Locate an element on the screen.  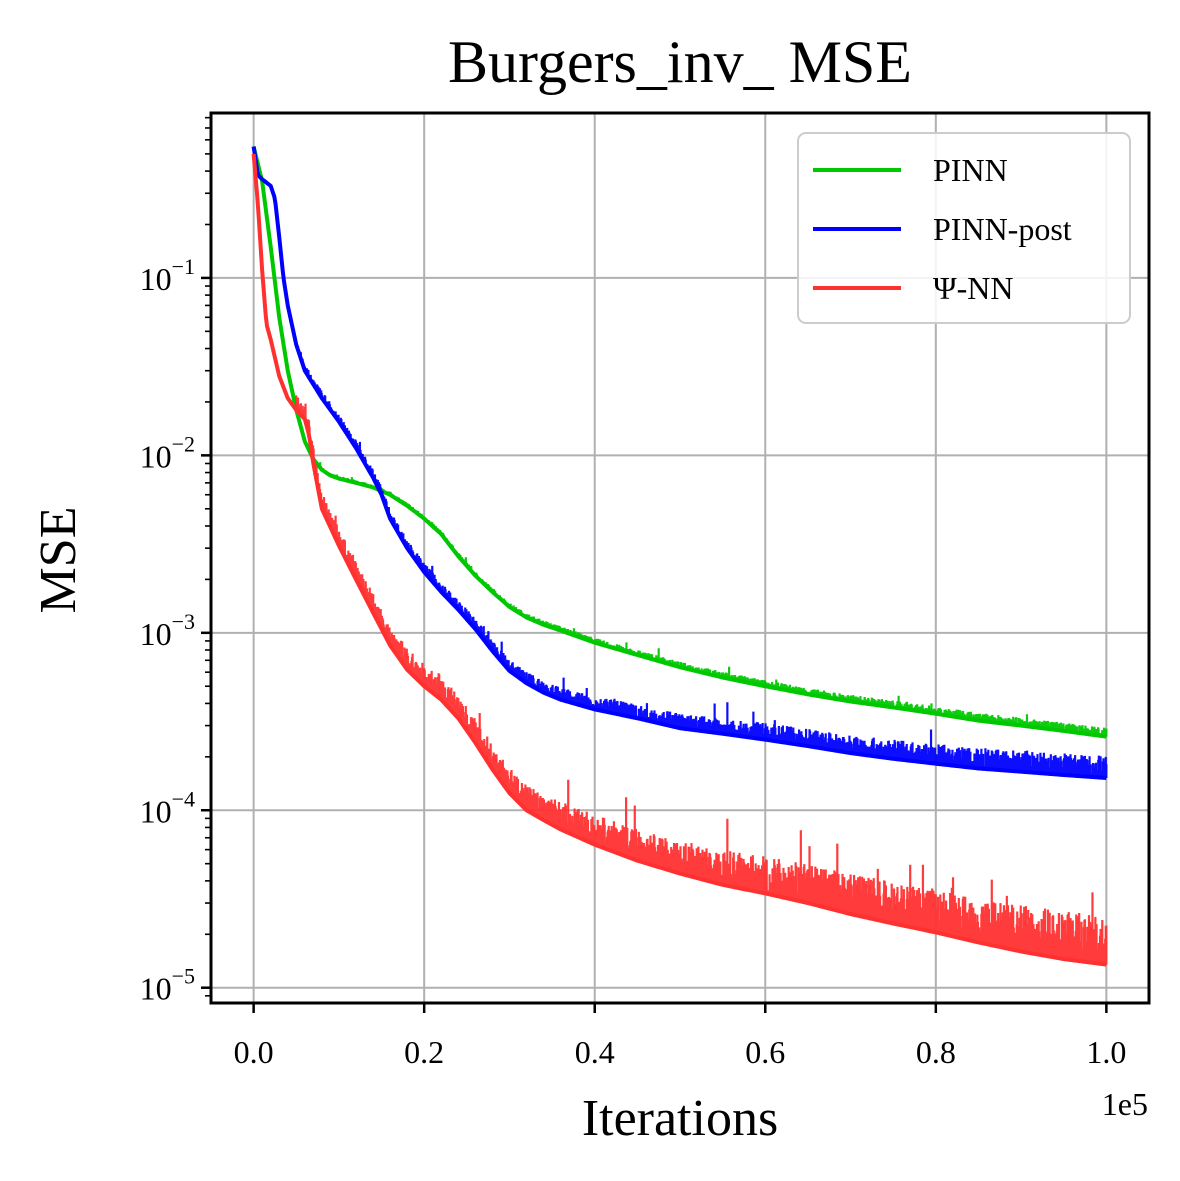
legend-label-2: Ψ-NN is located at coordinates (973, 288).